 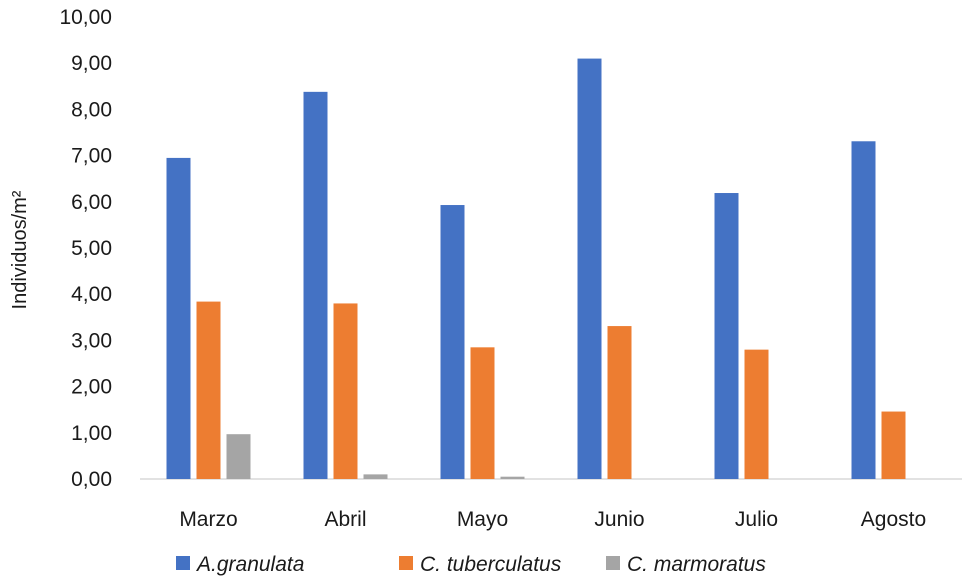 I want to click on bar-c-marmoratus-abril, so click(x=375, y=476).